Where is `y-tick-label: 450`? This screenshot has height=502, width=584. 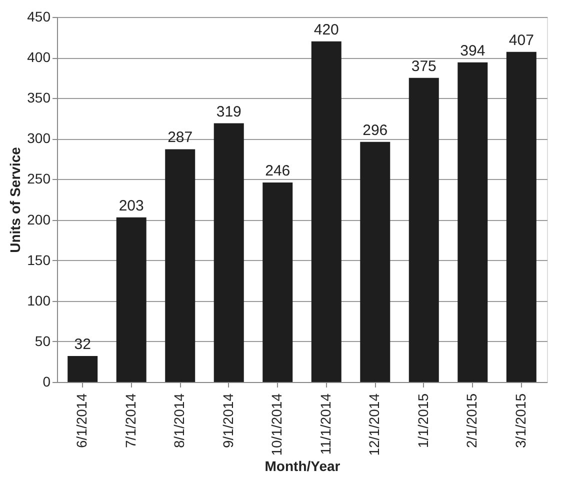
y-tick-label: 450 is located at coordinates (39, 16).